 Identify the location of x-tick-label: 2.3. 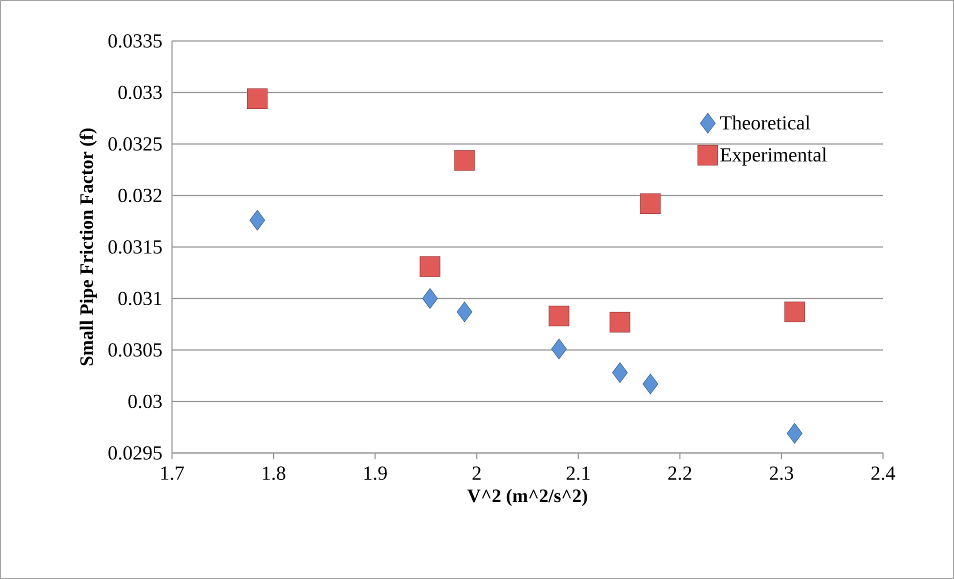
(782, 473).